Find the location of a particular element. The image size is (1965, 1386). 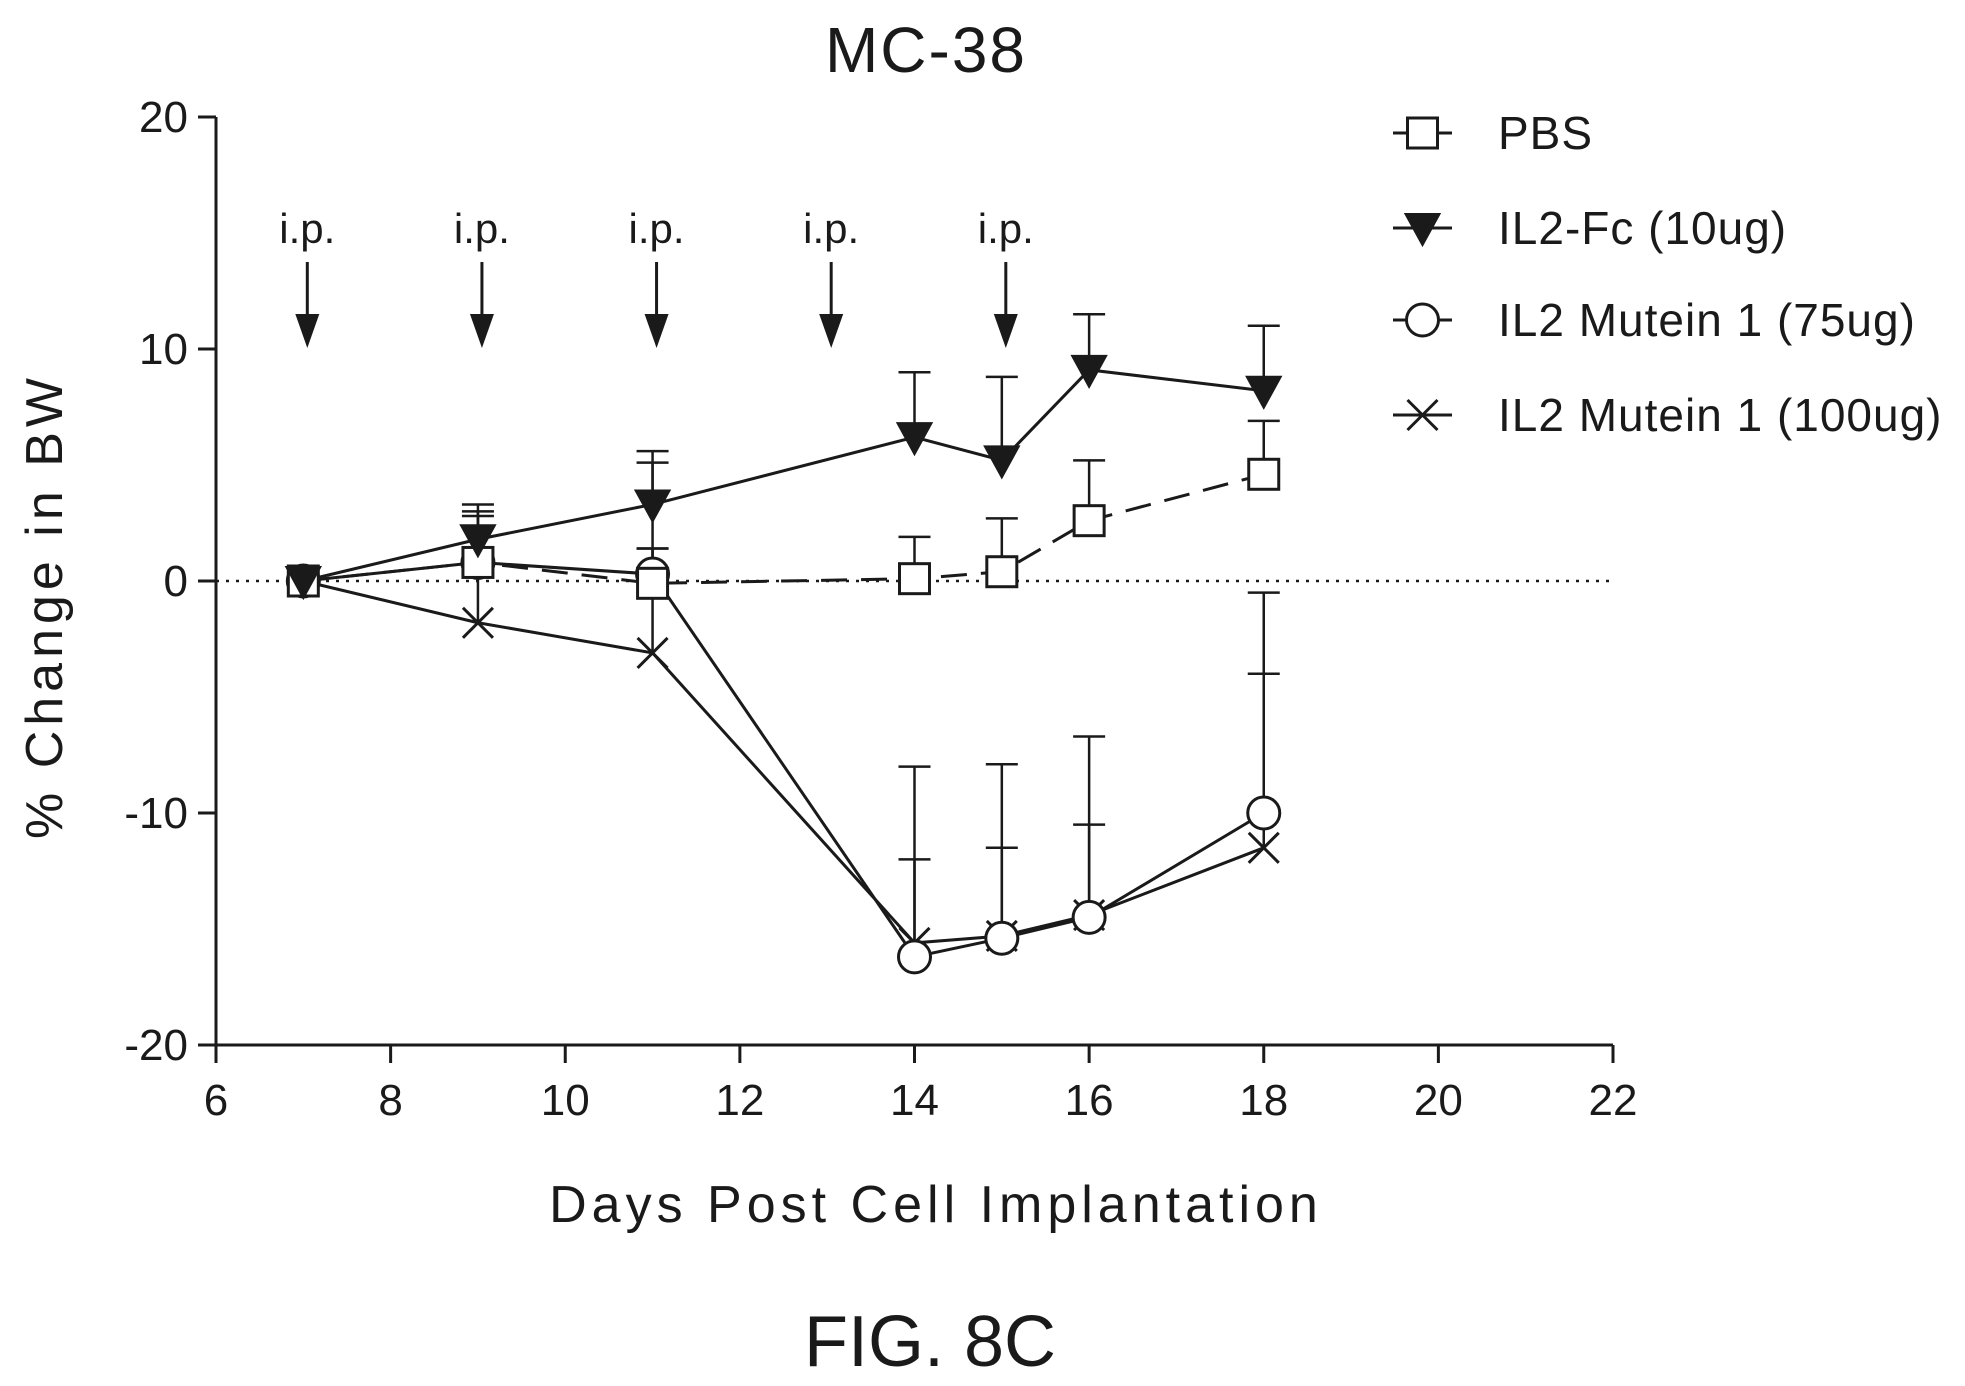

y-axis-title: % Change in BW is located at coordinates (45, 606).